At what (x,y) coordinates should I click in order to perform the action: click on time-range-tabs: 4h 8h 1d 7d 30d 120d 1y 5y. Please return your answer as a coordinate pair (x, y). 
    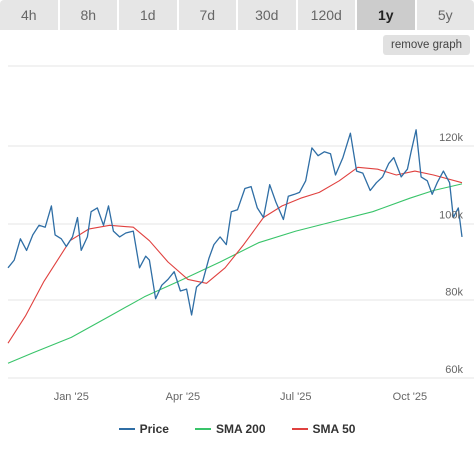
    Looking at the image, I should click on (237, 15).